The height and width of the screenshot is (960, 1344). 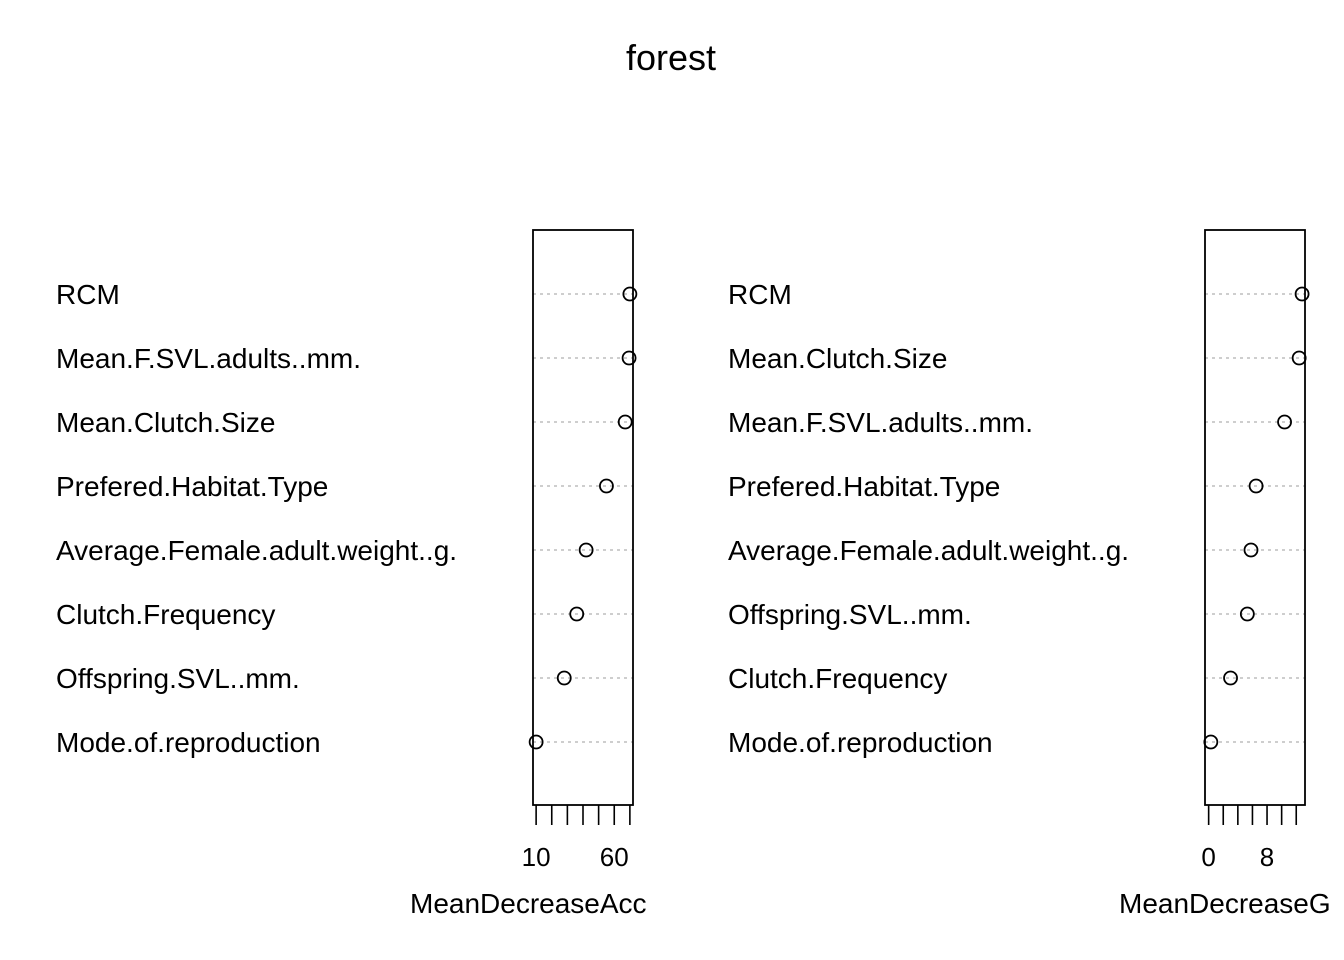 What do you see at coordinates (671, 57) in the screenshot?
I see `chart-title: forest` at bounding box center [671, 57].